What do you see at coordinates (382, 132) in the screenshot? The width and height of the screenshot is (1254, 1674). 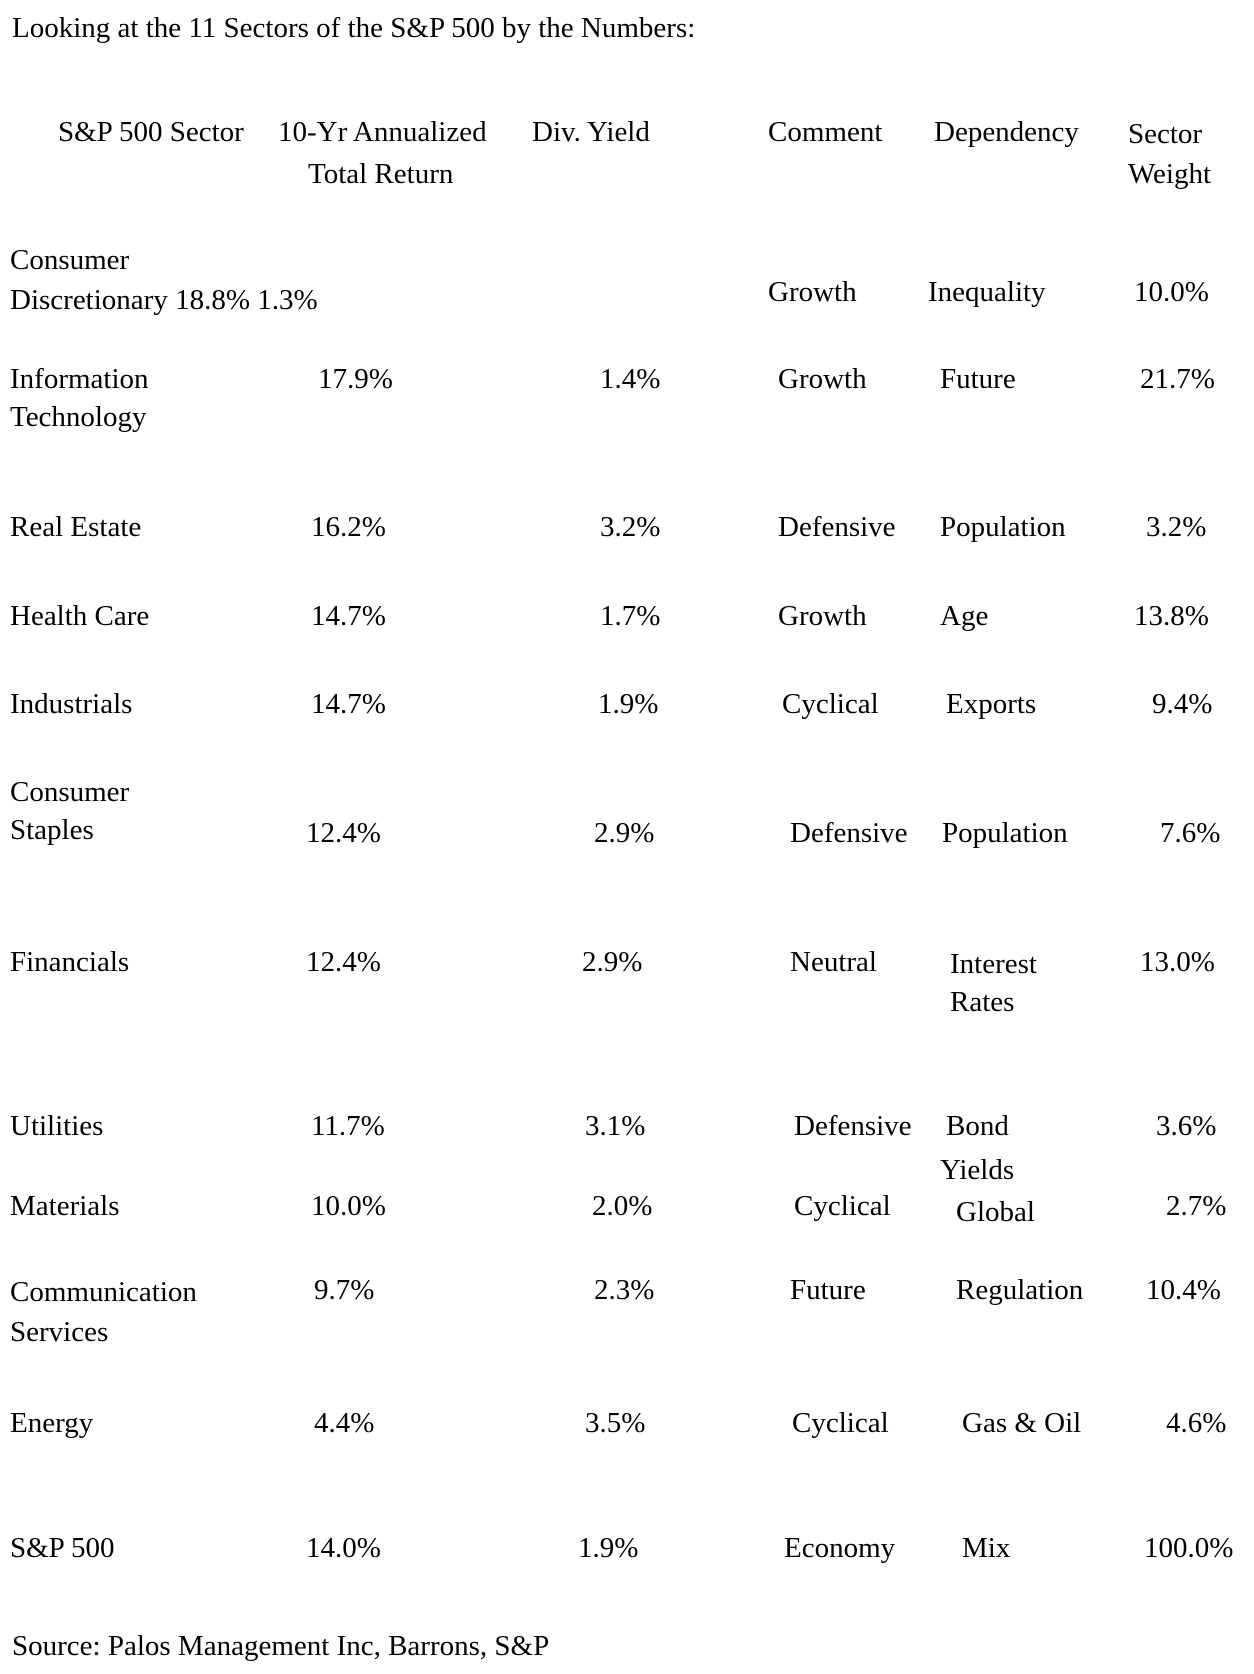 I see `header-return-line1: 10-Yr Annualized` at bounding box center [382, 132].